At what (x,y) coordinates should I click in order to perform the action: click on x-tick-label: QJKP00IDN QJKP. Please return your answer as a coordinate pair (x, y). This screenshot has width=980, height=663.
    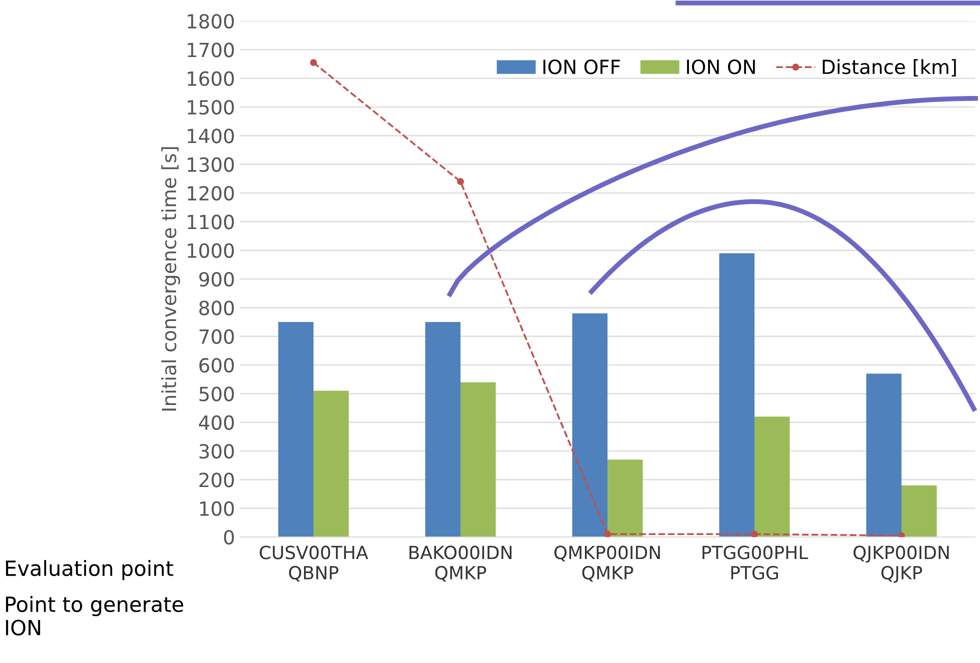
    Looking at the image, I should click on (901, 564).